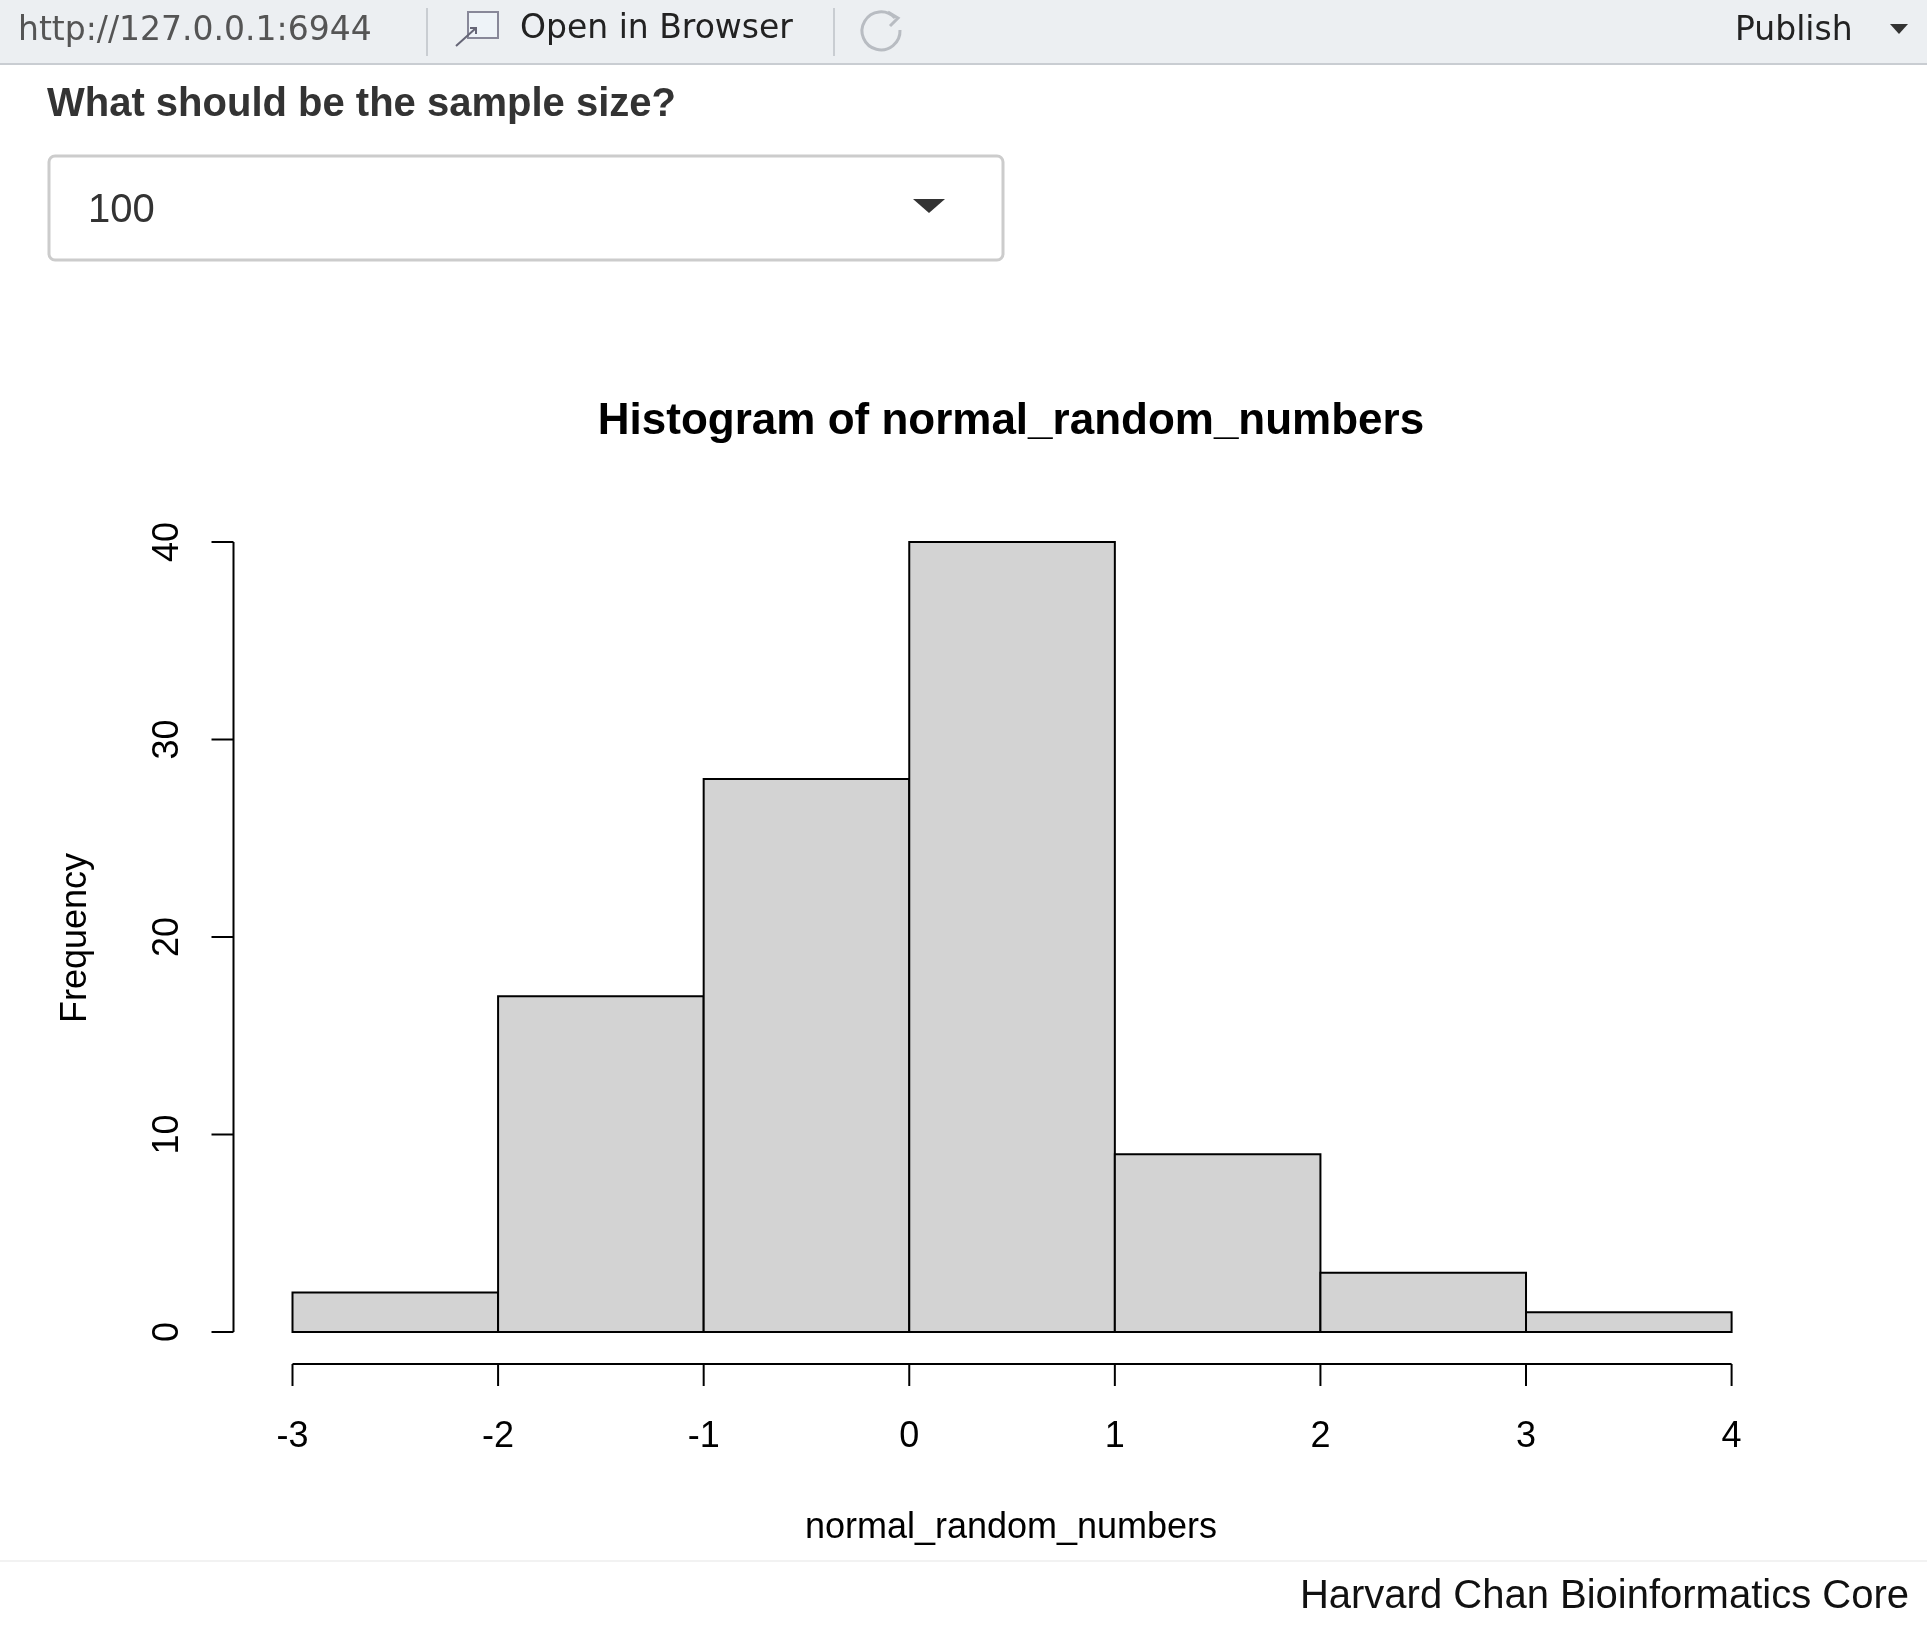 Image resolution: width=1927 pixels, height=1631 pixels. I want to click on x-tick-label: -2, so click(498, 1434).